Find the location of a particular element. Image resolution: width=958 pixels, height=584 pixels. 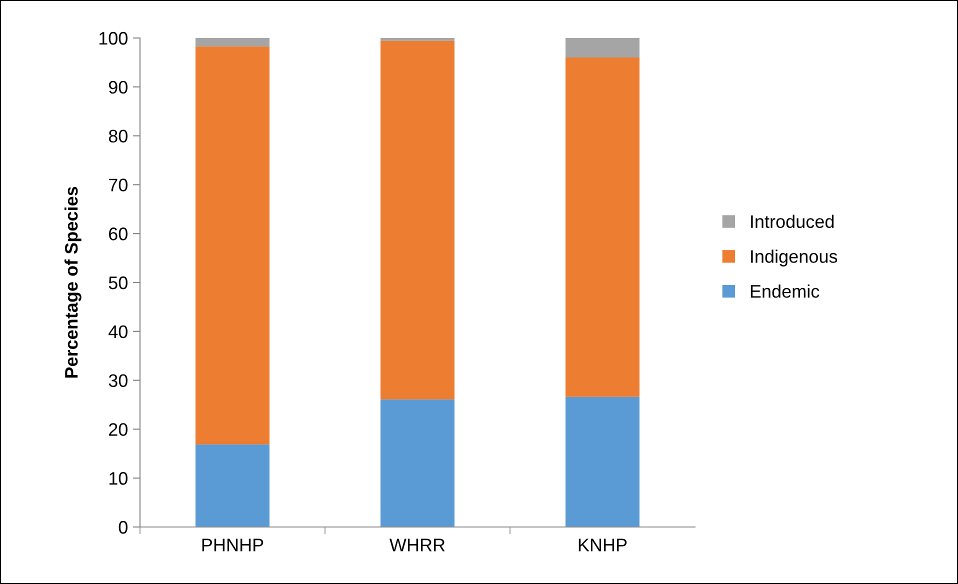

y-tick-label: 10 is located at coordinates (118, 478).